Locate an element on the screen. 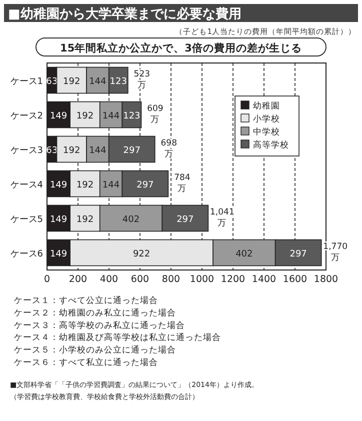  text: 15年間私立か公立かで、3倍の費用の差が生じる is located at coordinates (181, 48).